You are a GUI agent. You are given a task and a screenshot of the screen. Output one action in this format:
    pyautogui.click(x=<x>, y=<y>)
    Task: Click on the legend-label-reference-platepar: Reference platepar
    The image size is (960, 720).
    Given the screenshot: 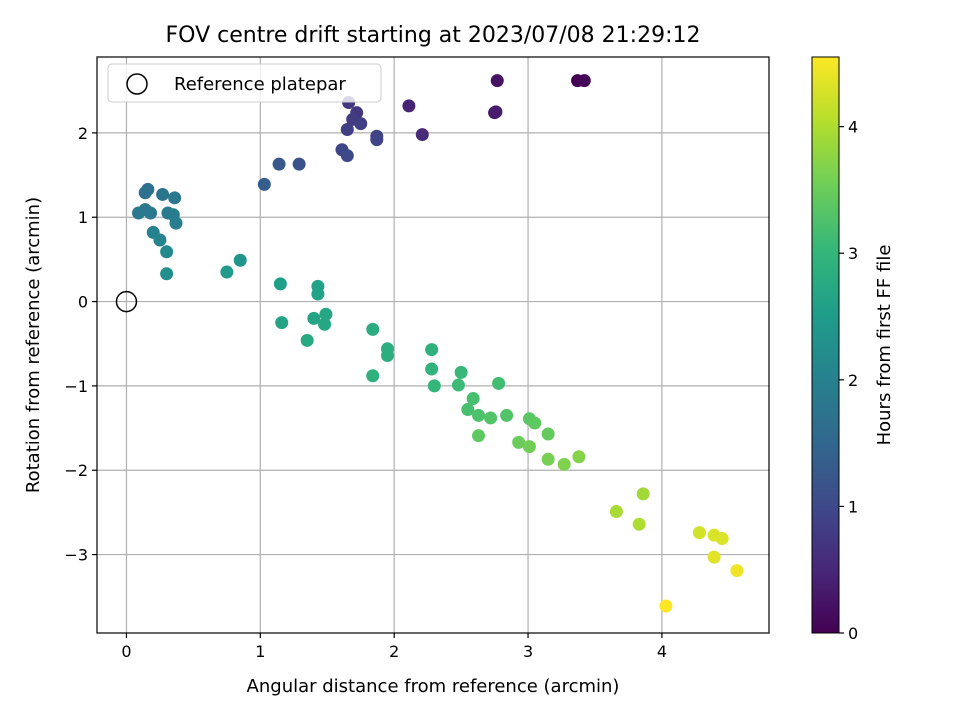 What is the action you would take?
    pyautogui.click(x=260, y=84)
    